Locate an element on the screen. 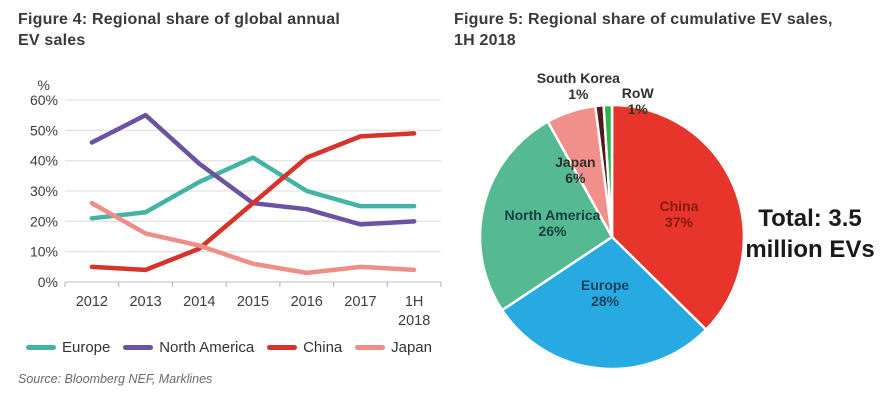 Image resolution: width=888 pixels, height=403 pixels. pie-label-europe: Europe 28% is located at coordinates (605, 293).